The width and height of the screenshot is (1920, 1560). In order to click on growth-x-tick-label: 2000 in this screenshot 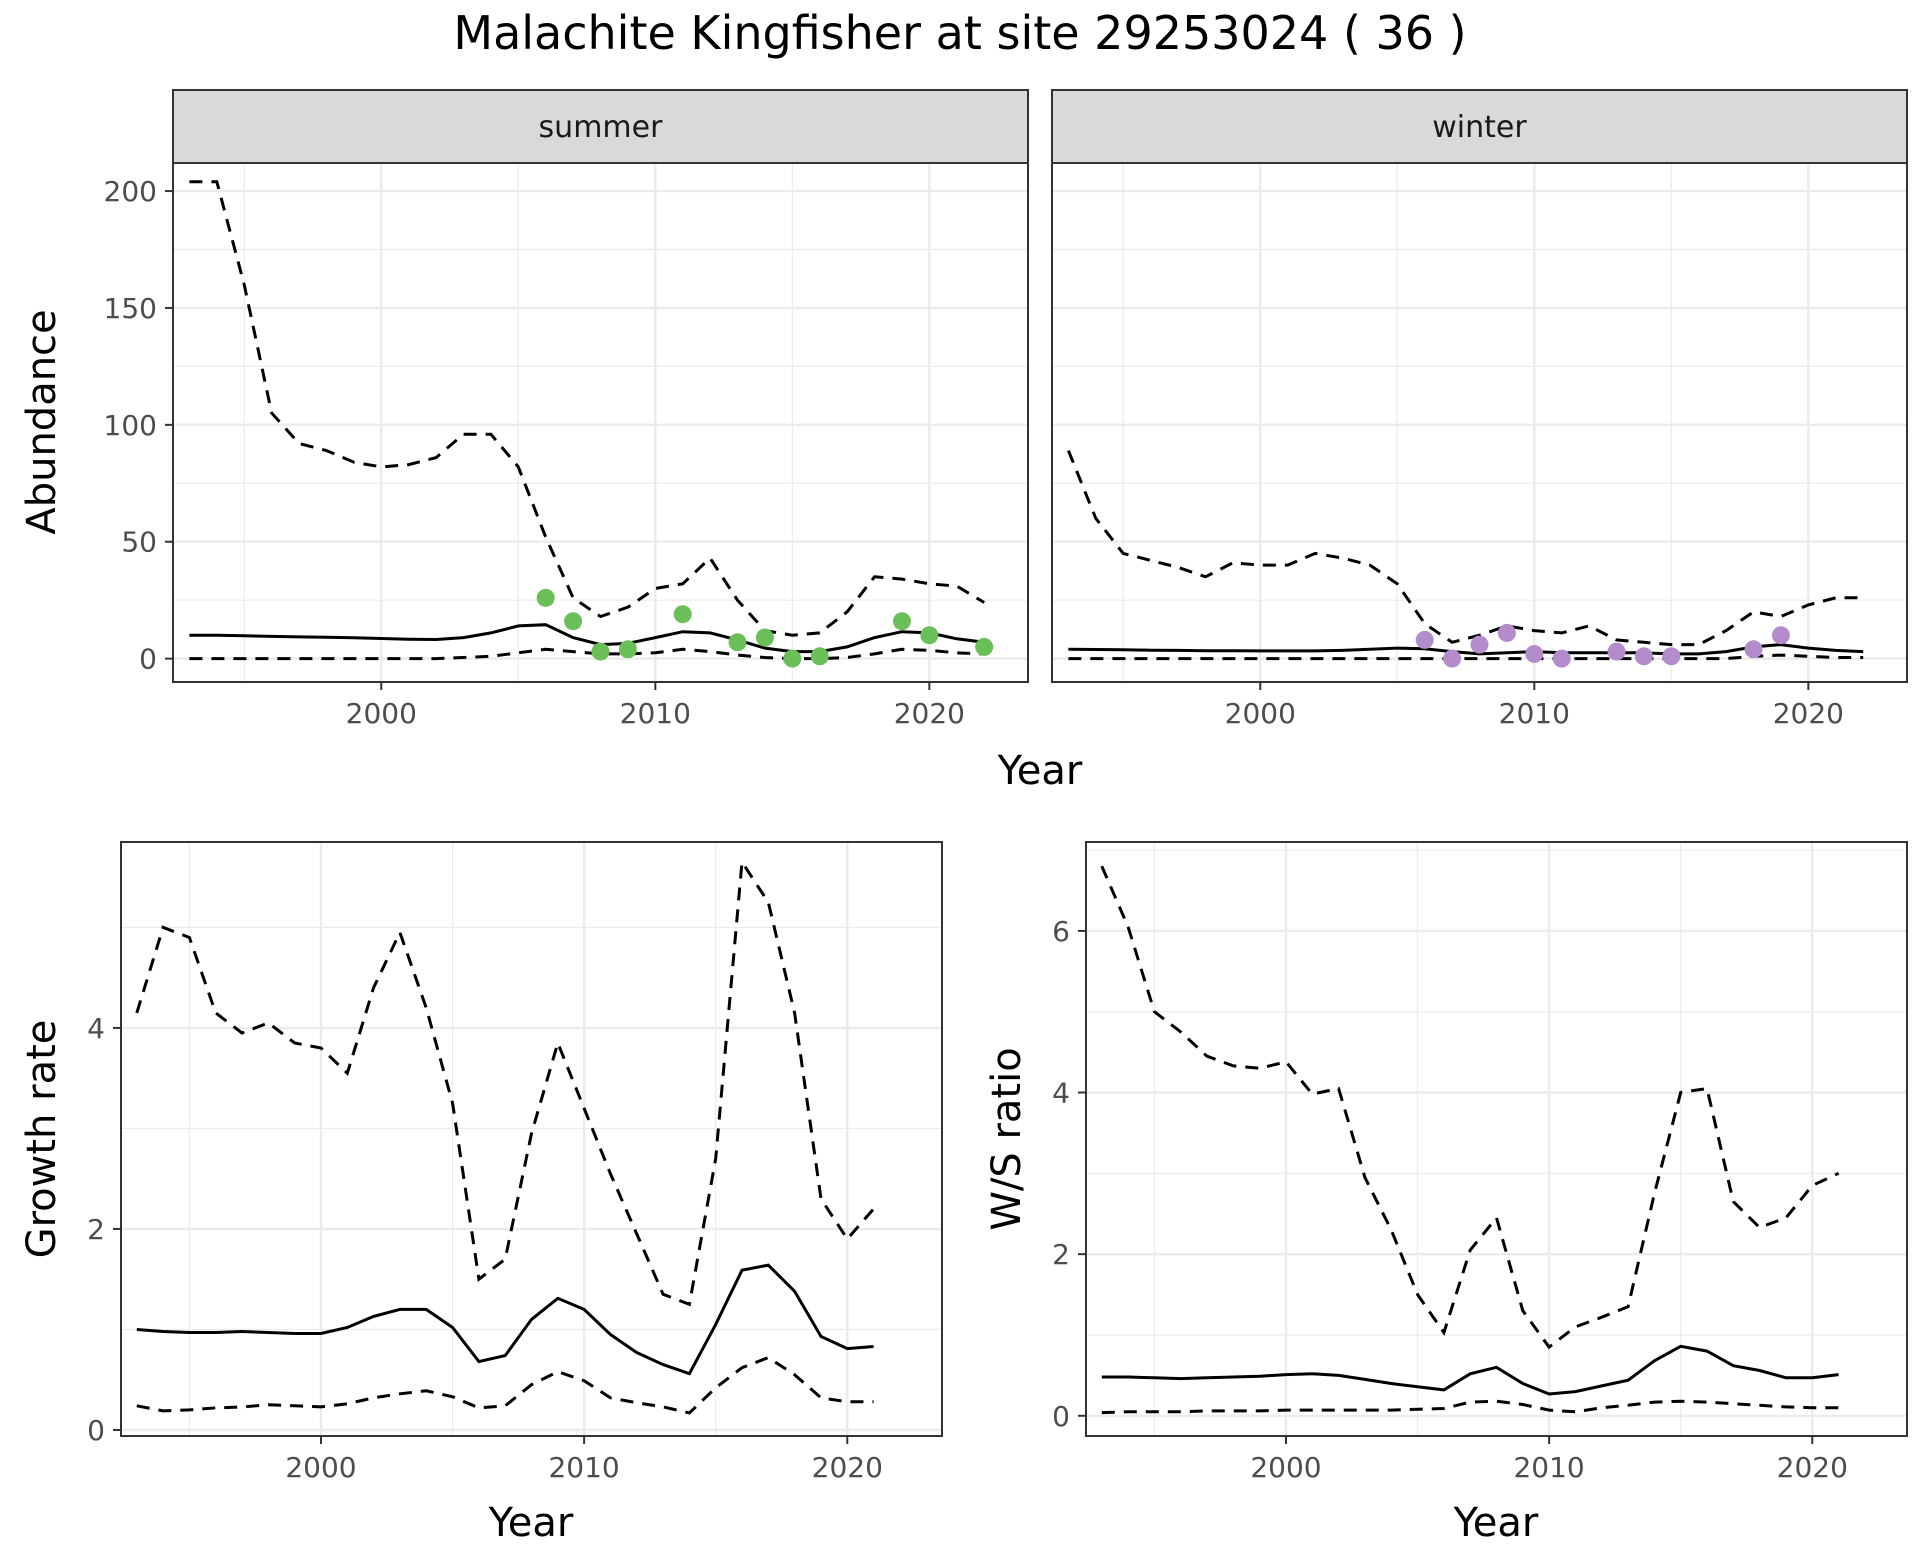, I will do `click(320, 1467)`.